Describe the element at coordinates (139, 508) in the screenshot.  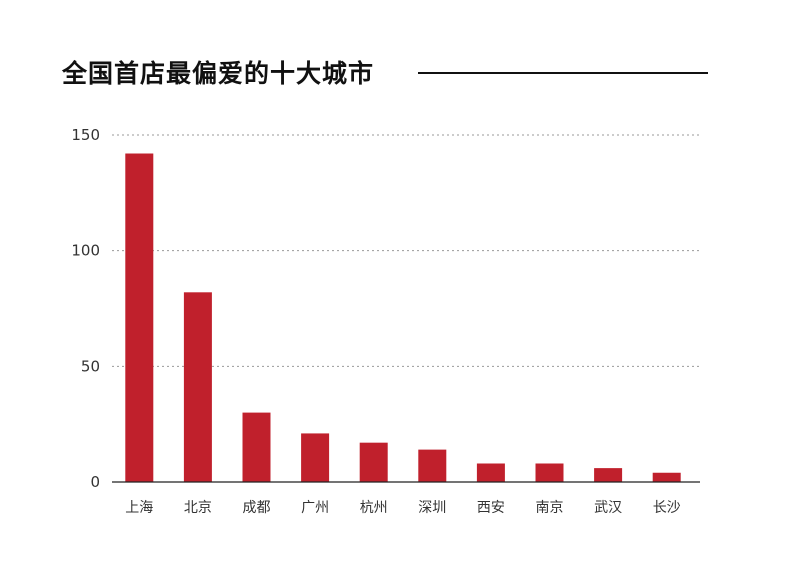
I see `x-tick-label: 上海` at that location.